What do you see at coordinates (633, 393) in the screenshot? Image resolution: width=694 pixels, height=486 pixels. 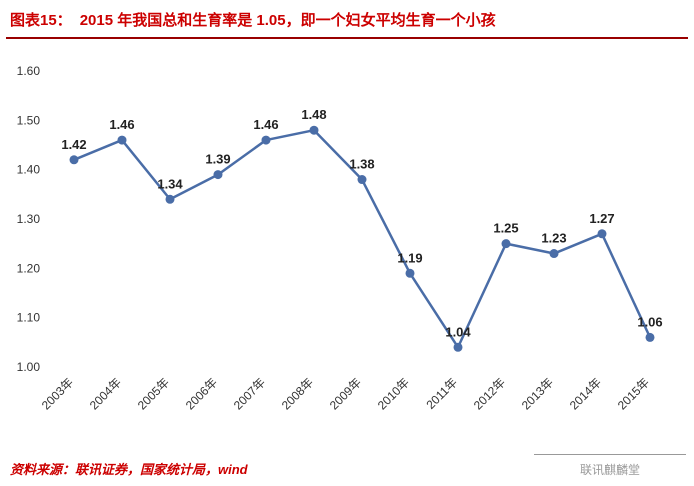 I see `x-axis-tick-label: 2015年` at bounding box center [633, 393].